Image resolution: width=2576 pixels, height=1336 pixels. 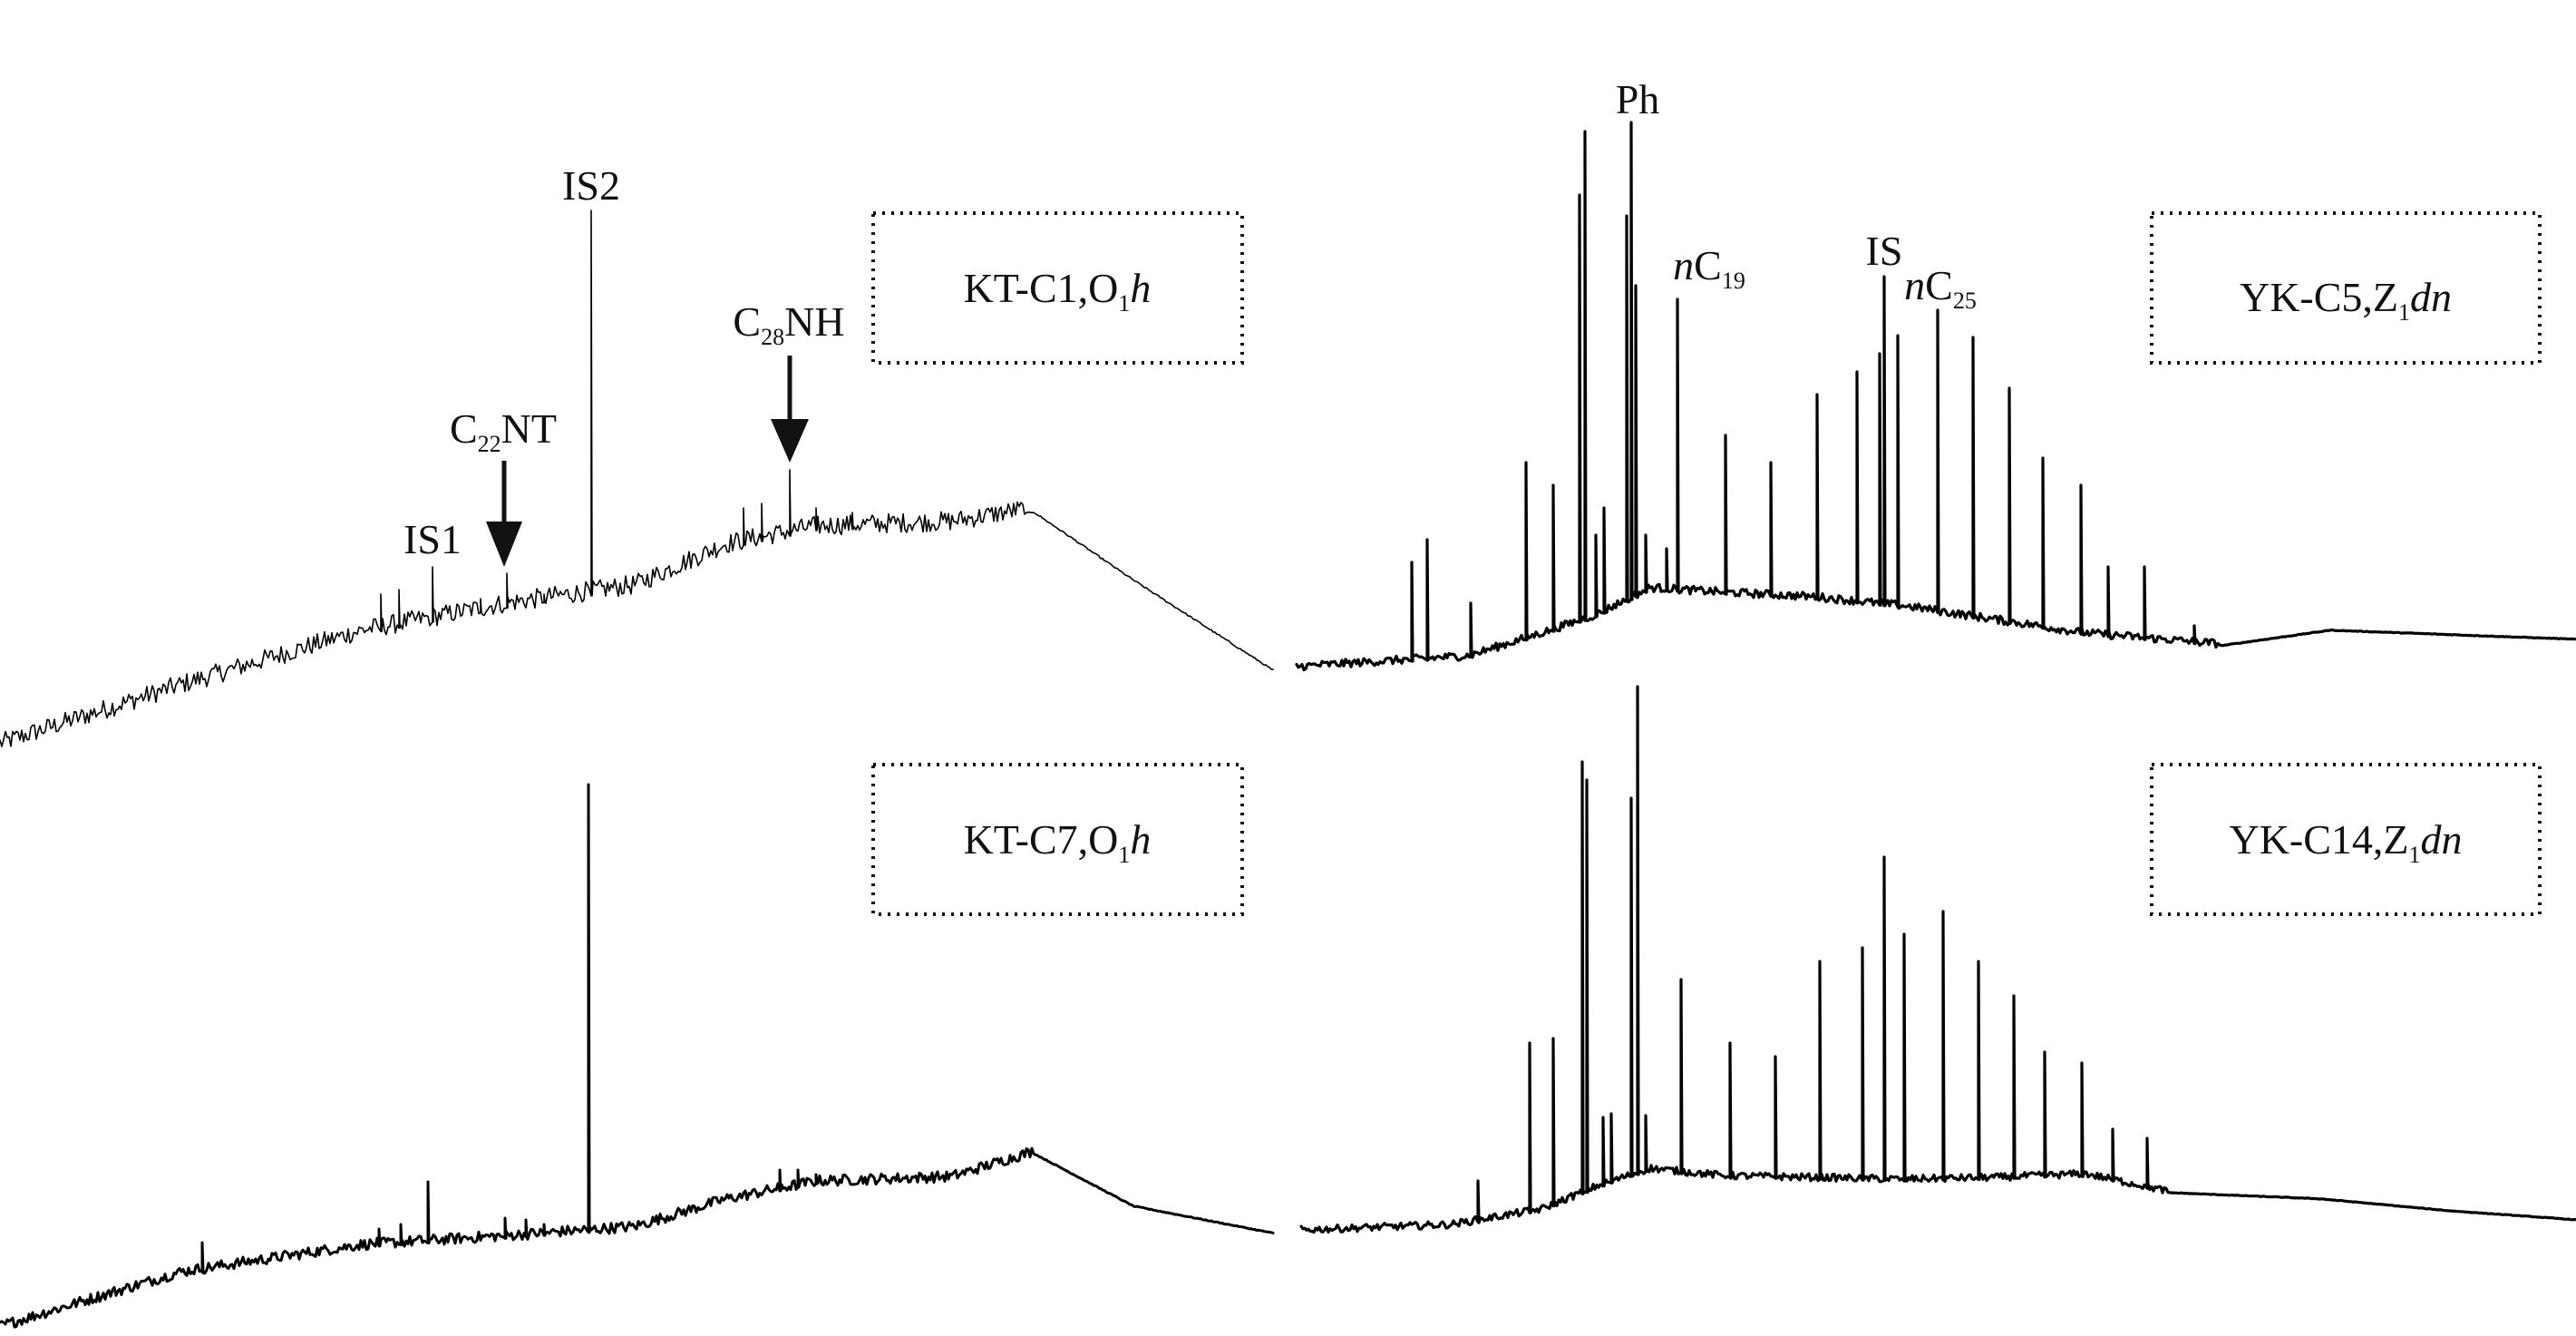 What do you see at coordinates (2404, 312) in the screenshot?
I see `sample-subscript-yk-c5: 1` at bounding box center [2404, 312].